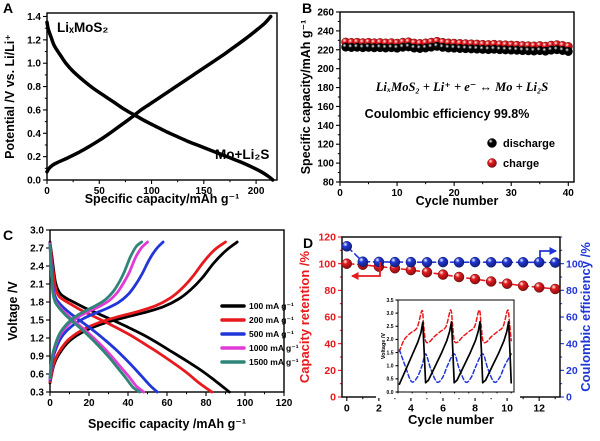 This screenshot has width=600, height=441. I want to click on y-axis-label: Specific capacity/mAh g⁻¹, so click(306, 97).